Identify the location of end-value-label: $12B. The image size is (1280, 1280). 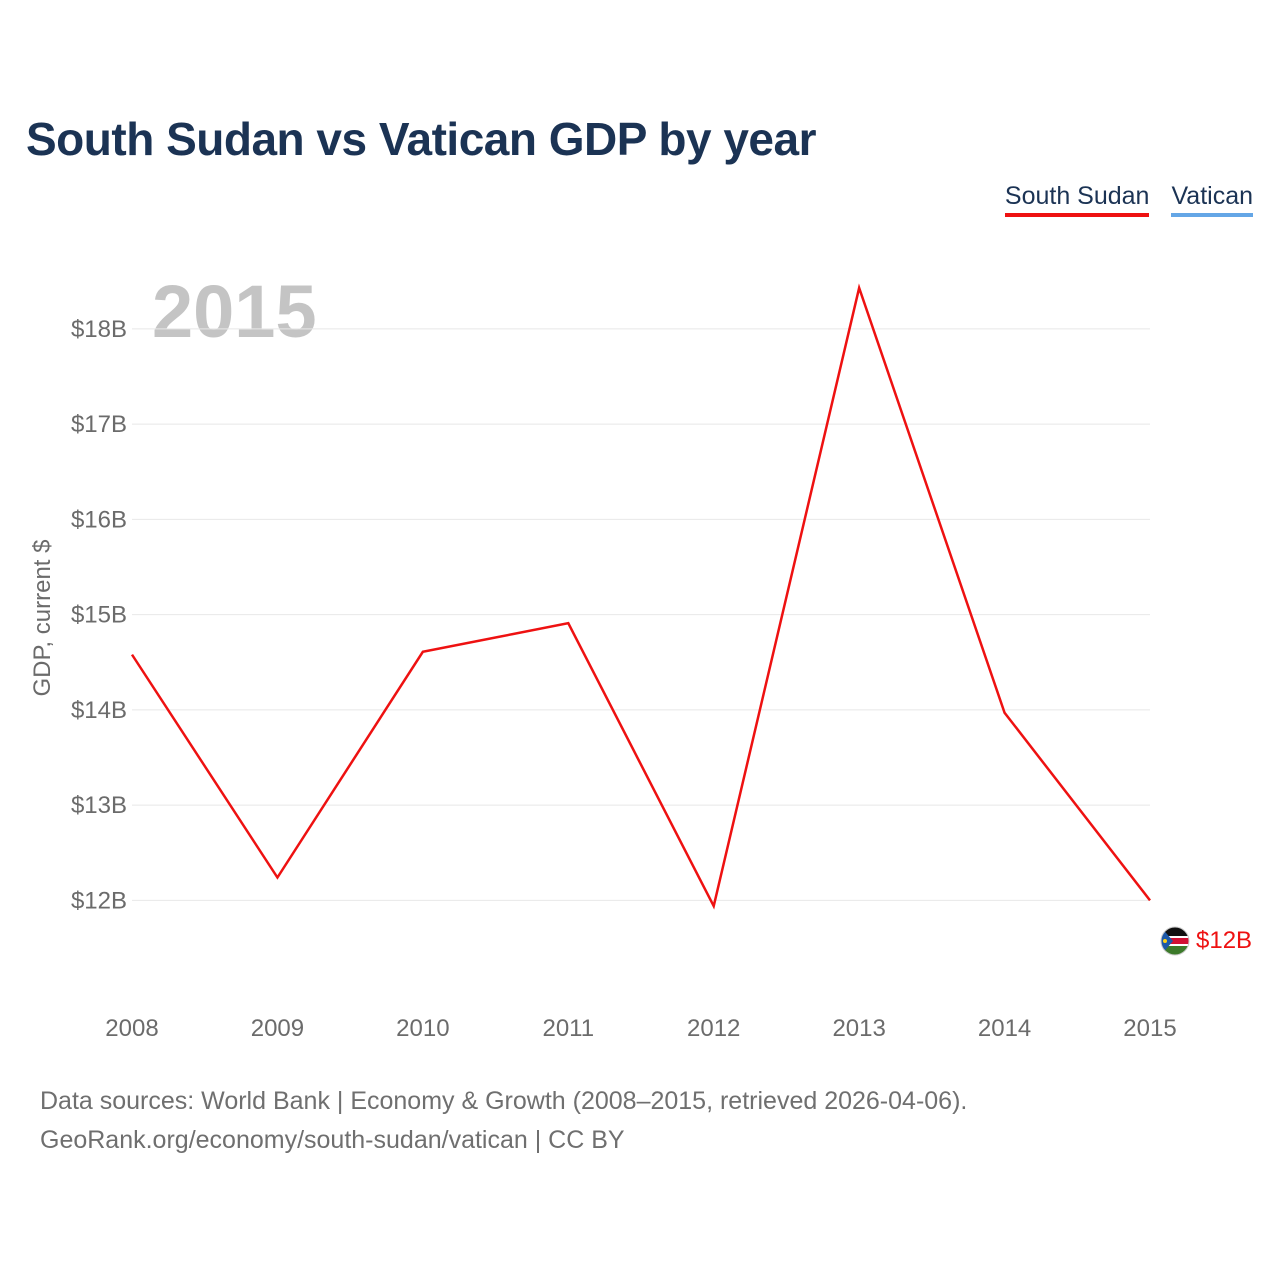
(1224, 940).